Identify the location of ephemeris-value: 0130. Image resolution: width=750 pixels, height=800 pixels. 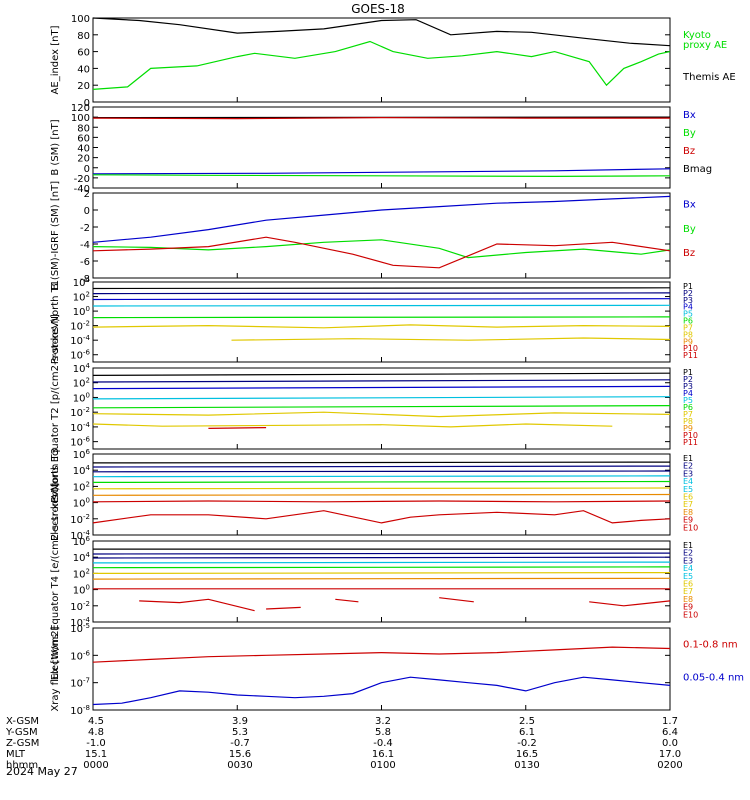
(526, 765).